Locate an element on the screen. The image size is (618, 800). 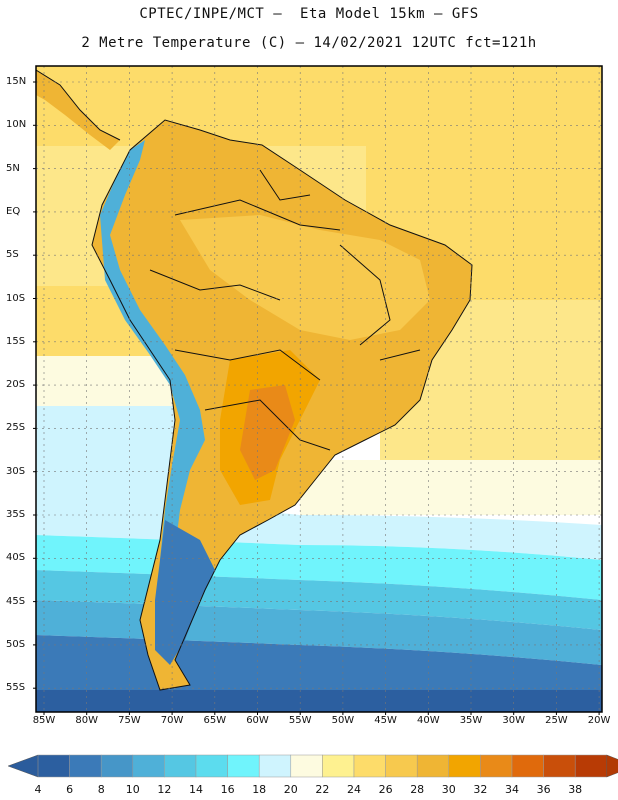
colorbar-value: 34 is located at coordinates (512, 789).